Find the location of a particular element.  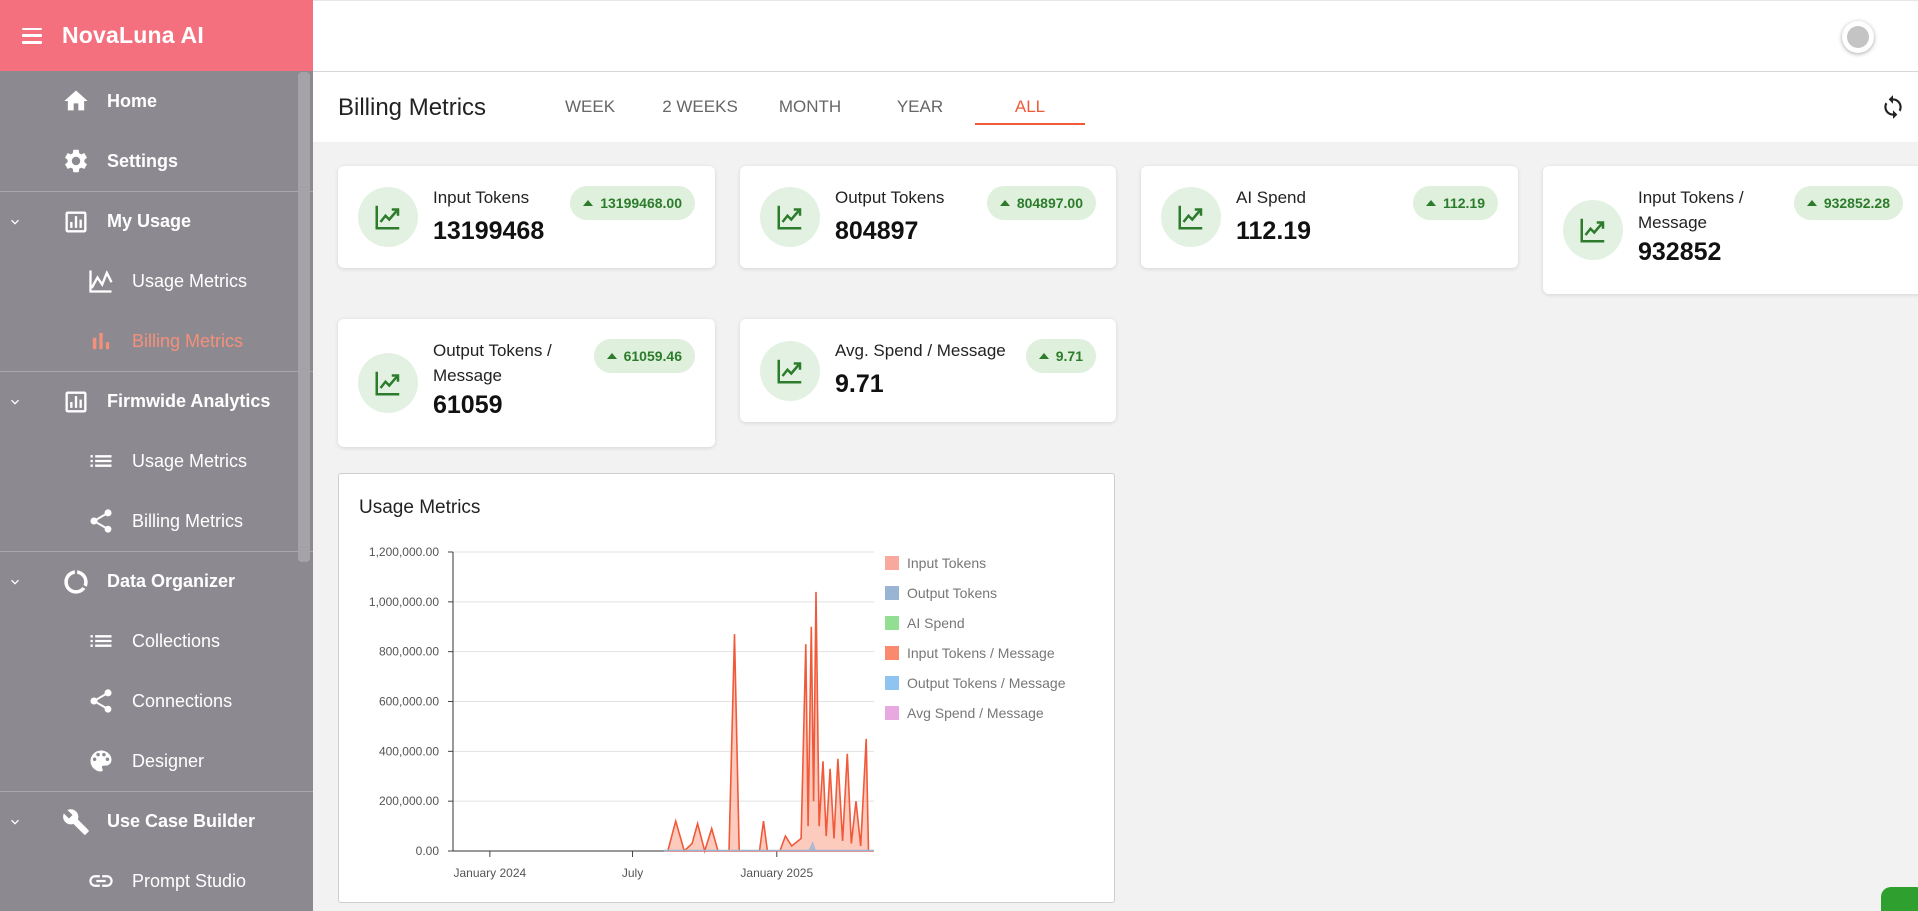

sidebar-item-label: Settings is located at coordinates (143, 160).